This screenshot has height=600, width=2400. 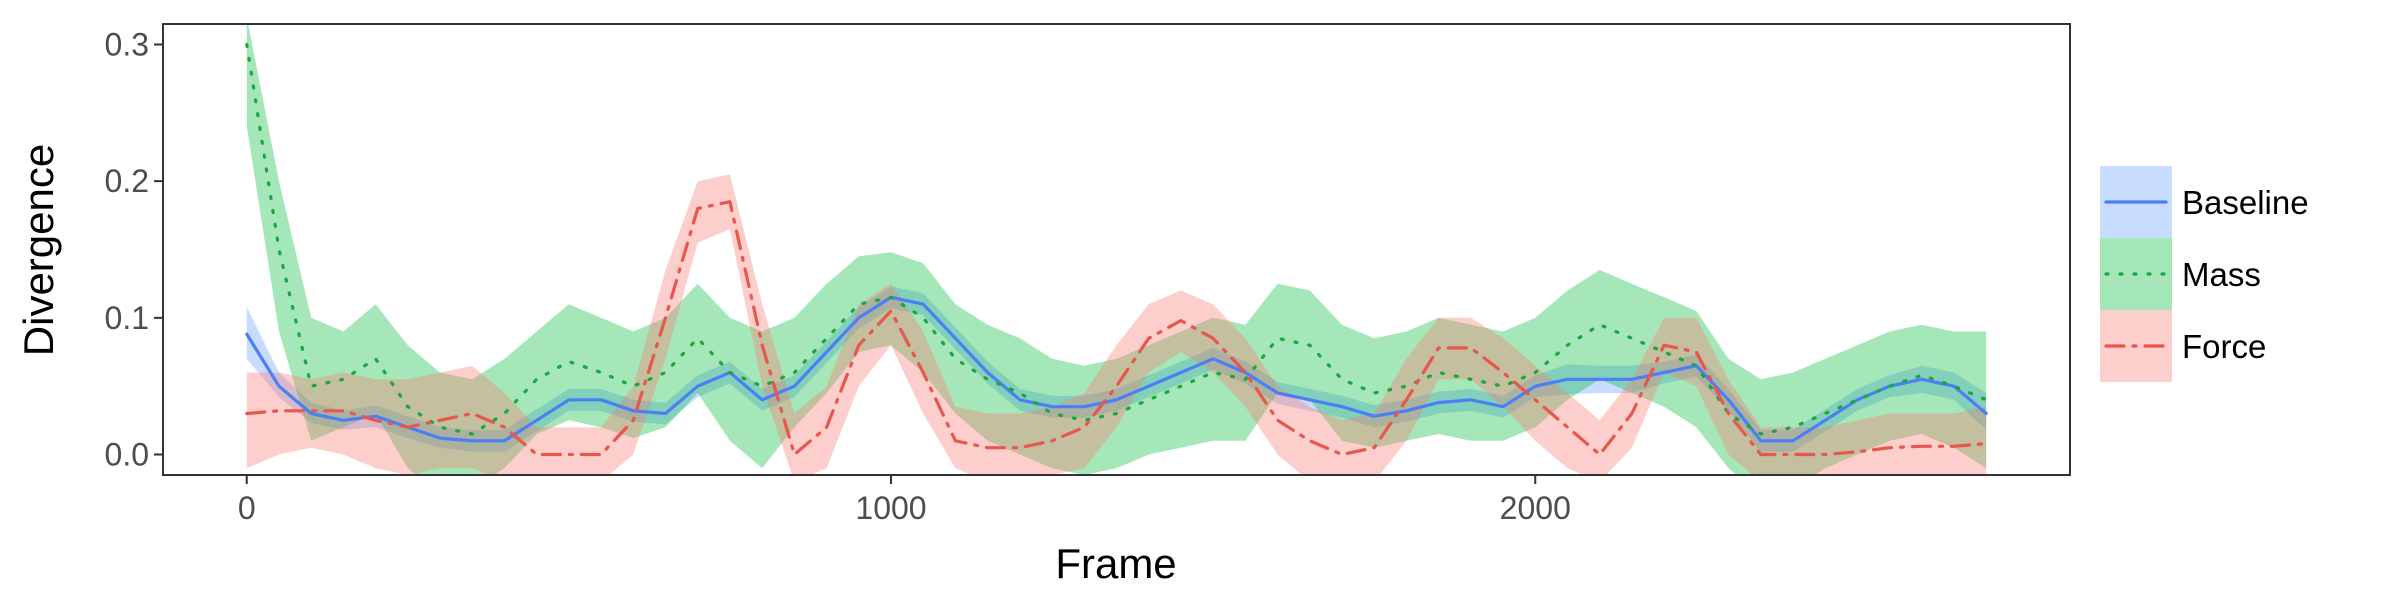 What do you see at coordinates (1535, 508) in the screenshot?
I see `x-tick-label: 2000` at bounding box center [1535, 508].